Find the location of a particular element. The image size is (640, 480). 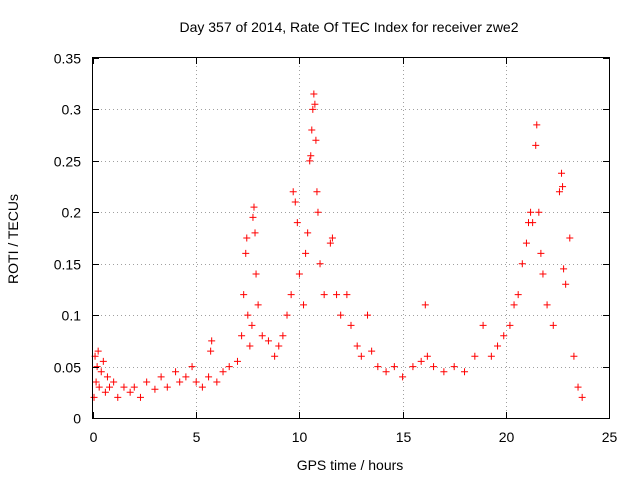

x-tick-label: 20 is located at coordinates (507, 437).